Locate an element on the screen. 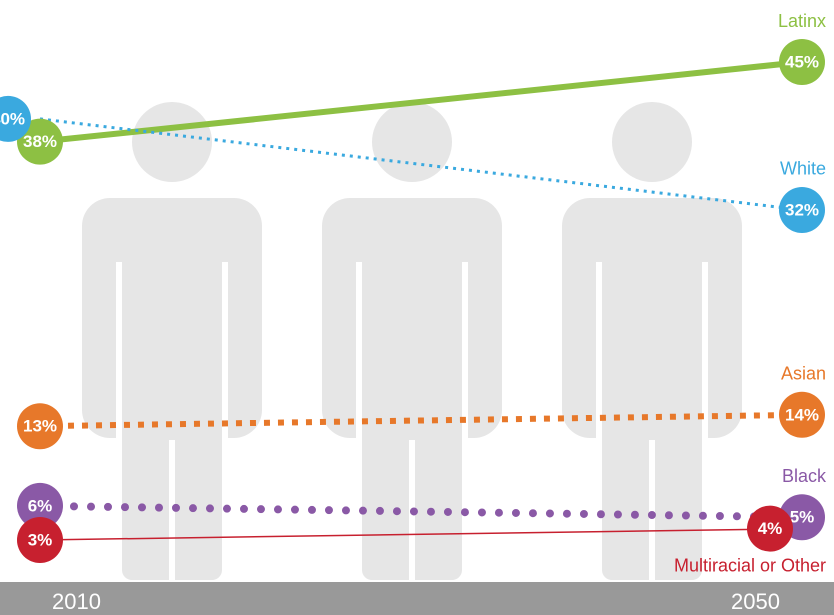  x-axis-label: 2050 is located at coordinates (755, 601).